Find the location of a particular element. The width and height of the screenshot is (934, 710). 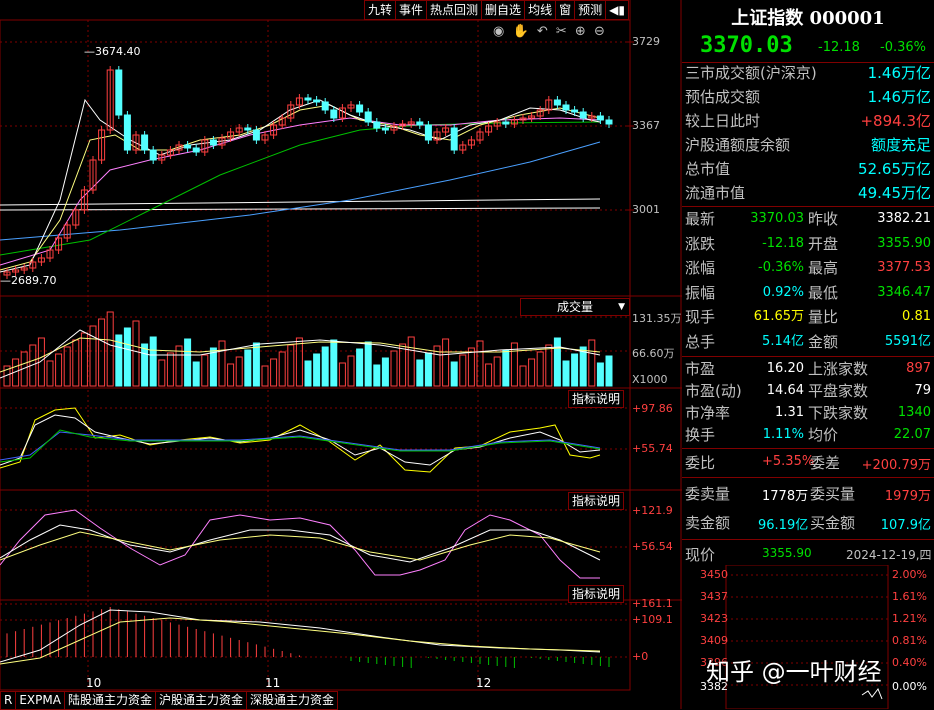

mini-right-label: 1.61% is located at coordinates (909, 596).